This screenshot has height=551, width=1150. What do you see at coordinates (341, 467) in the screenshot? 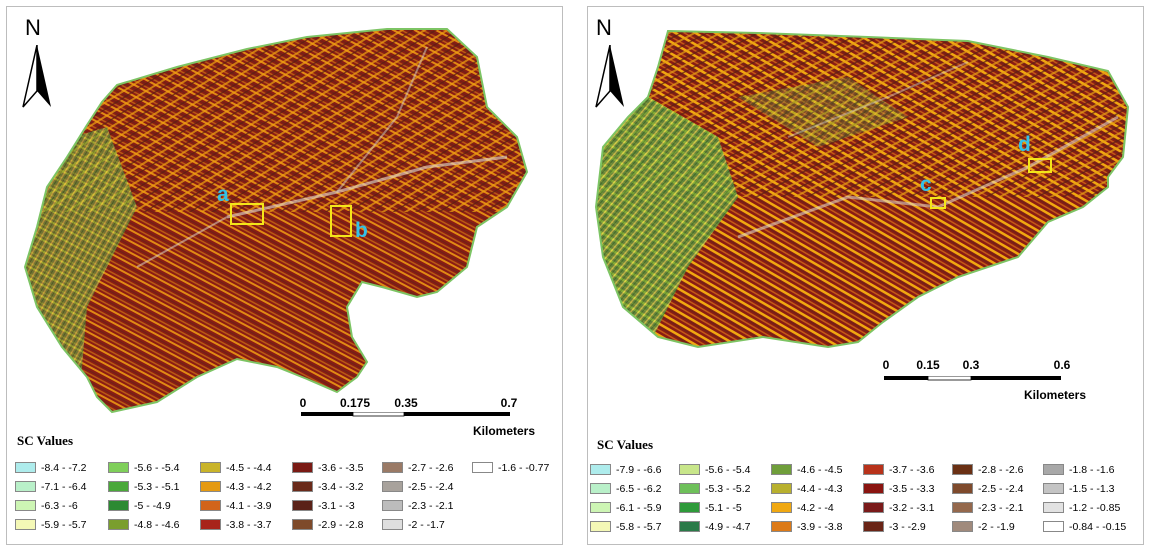
I see `legend-label: -3.6 - -3.5` at bounding box center [341, 467].